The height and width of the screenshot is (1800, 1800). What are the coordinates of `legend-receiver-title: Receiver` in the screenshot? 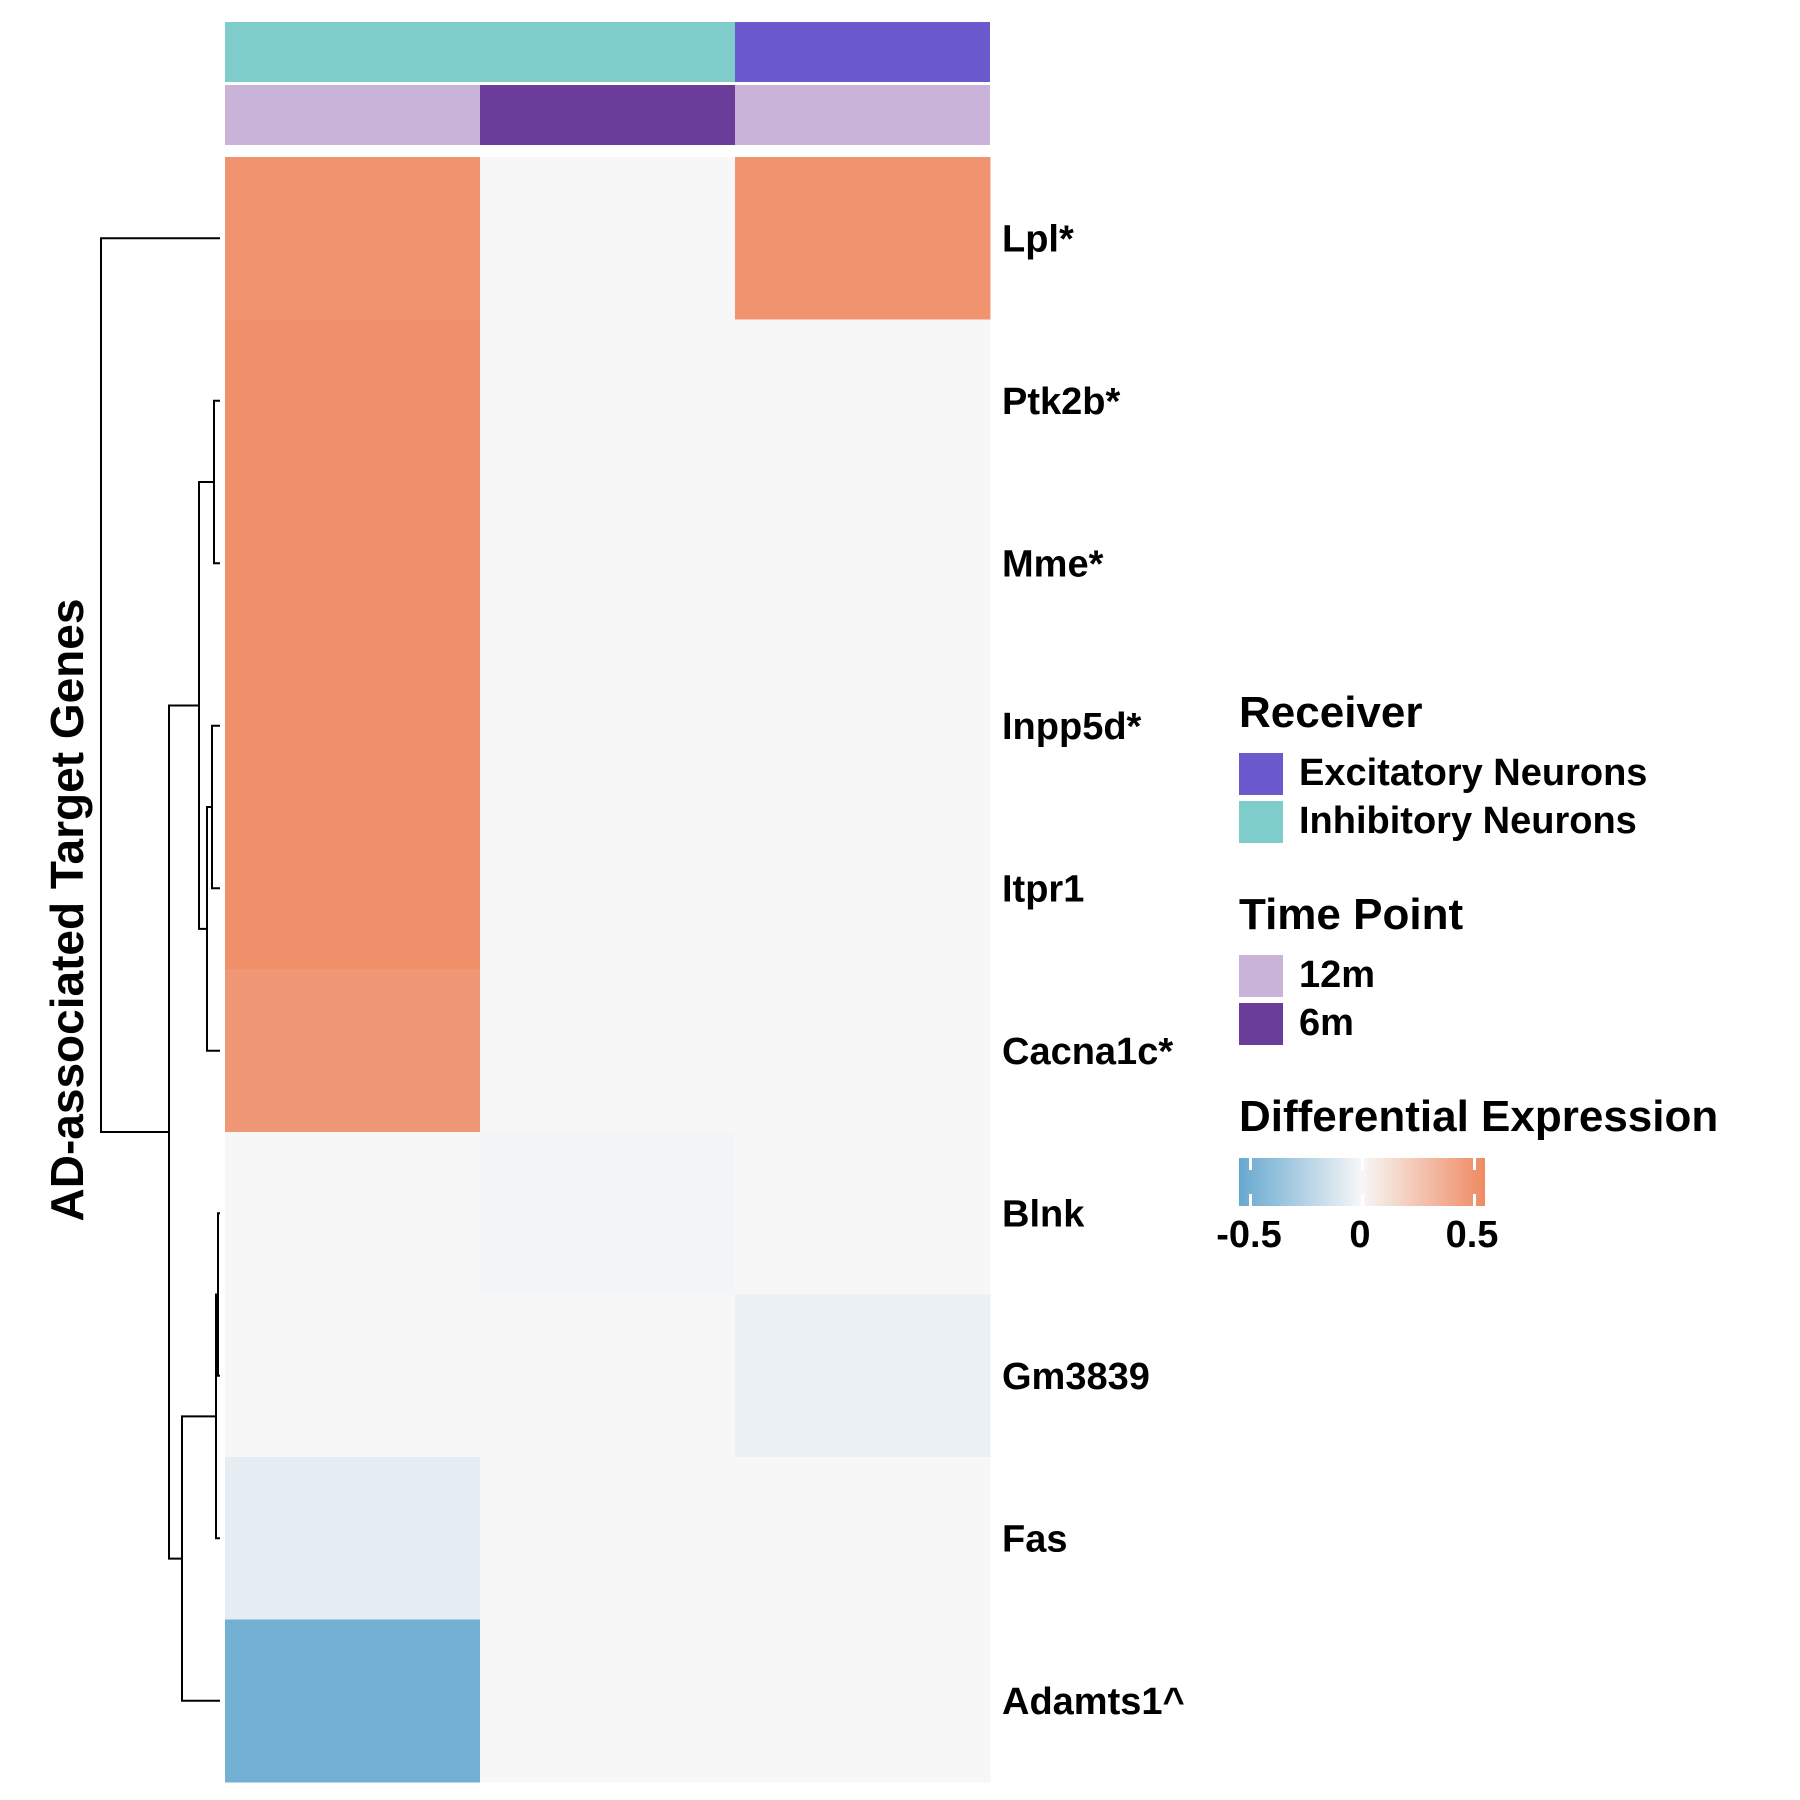 It's located at (1331, 712).